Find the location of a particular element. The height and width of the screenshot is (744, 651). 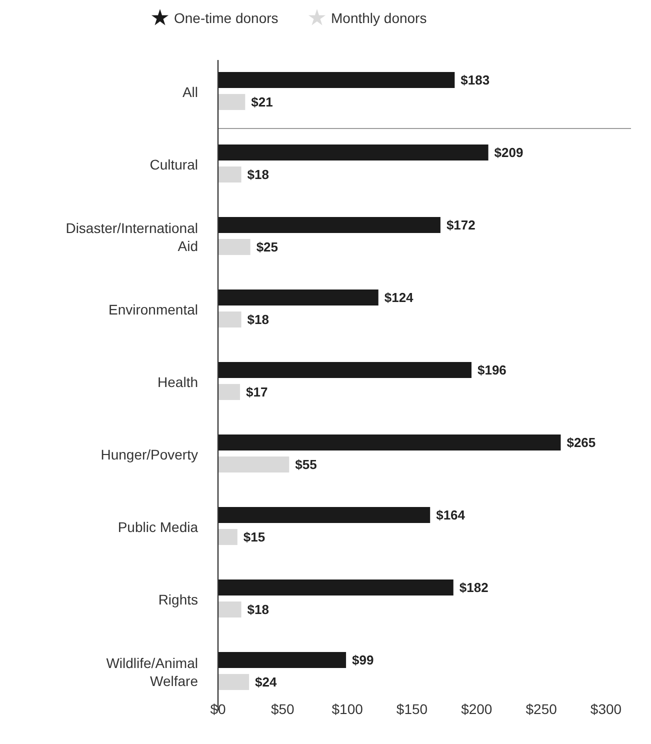

y-tick-label: Cultural is located at coordinates (174, 164).